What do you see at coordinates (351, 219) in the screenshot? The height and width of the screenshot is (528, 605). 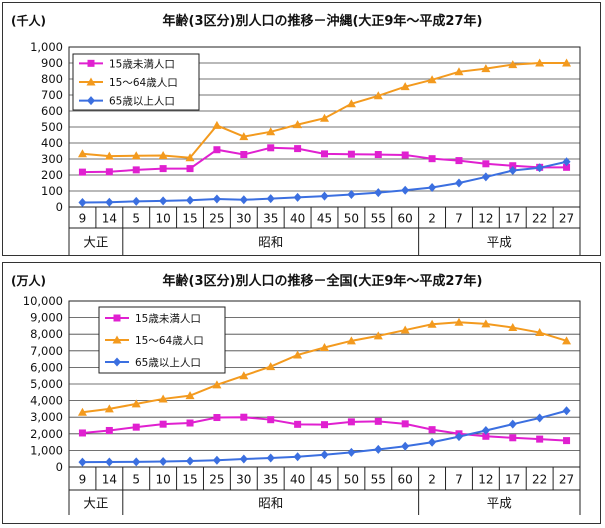 I see `x-tick-label: 50` at bounding box center [351, 219].